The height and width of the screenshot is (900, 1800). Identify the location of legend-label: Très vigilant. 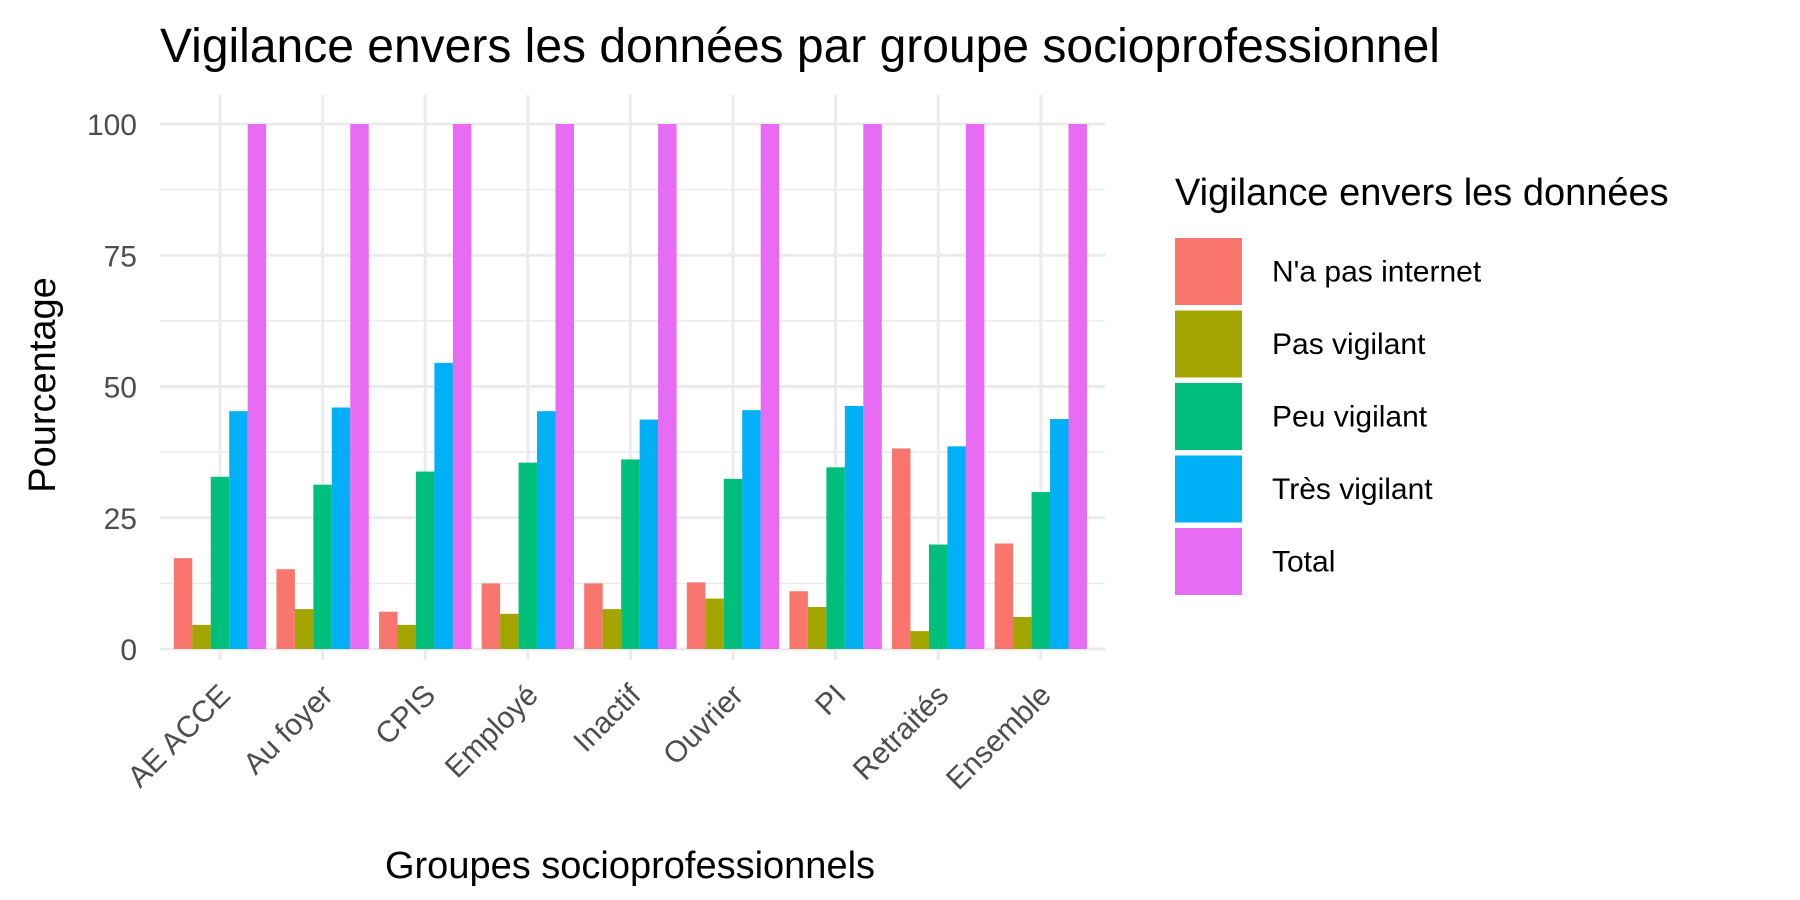
(1352, 489).